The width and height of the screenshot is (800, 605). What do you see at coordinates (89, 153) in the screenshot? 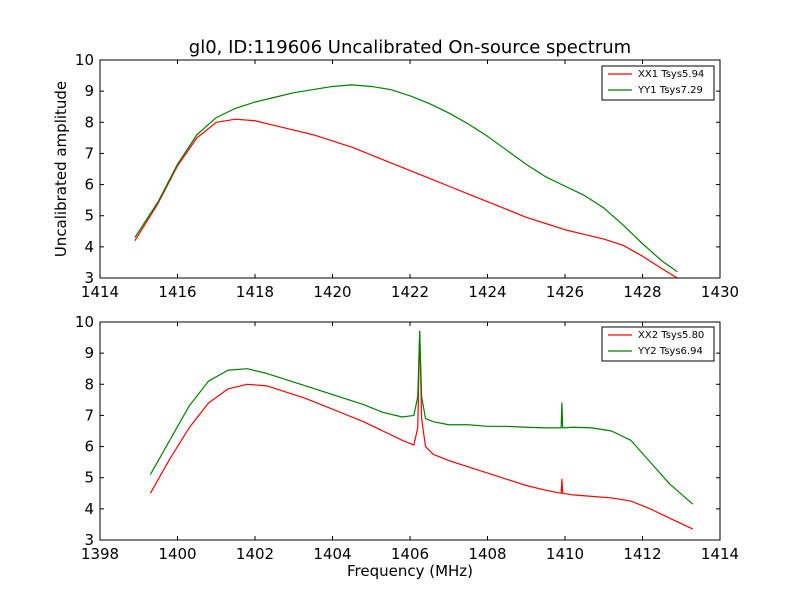
I see `top-y-tick-label: 7` at bounding box center [89, 153].